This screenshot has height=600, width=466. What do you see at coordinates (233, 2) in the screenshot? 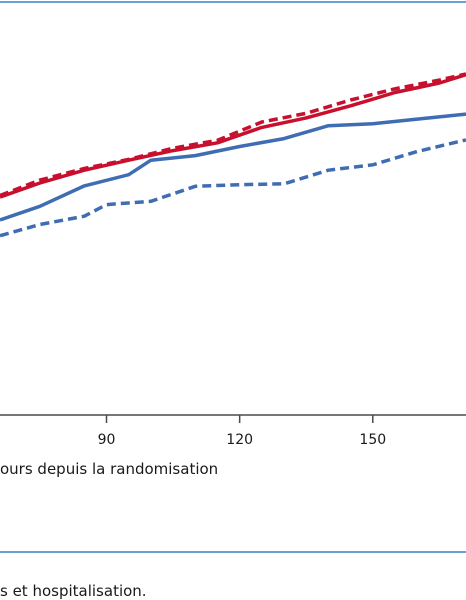
I see `top-rule` at bounding box center [233, 2].